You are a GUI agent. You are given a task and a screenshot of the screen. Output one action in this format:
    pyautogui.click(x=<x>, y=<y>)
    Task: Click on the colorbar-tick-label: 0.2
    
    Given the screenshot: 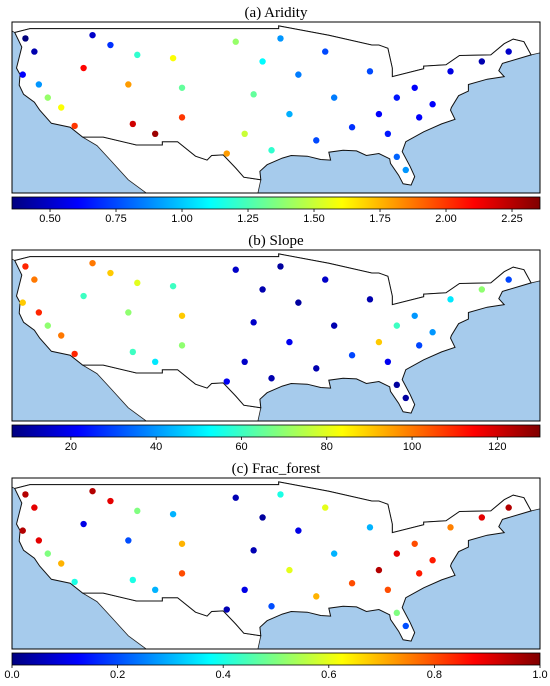 What is the action you would take?
    pyautogui.click(x=117, y=675)
    